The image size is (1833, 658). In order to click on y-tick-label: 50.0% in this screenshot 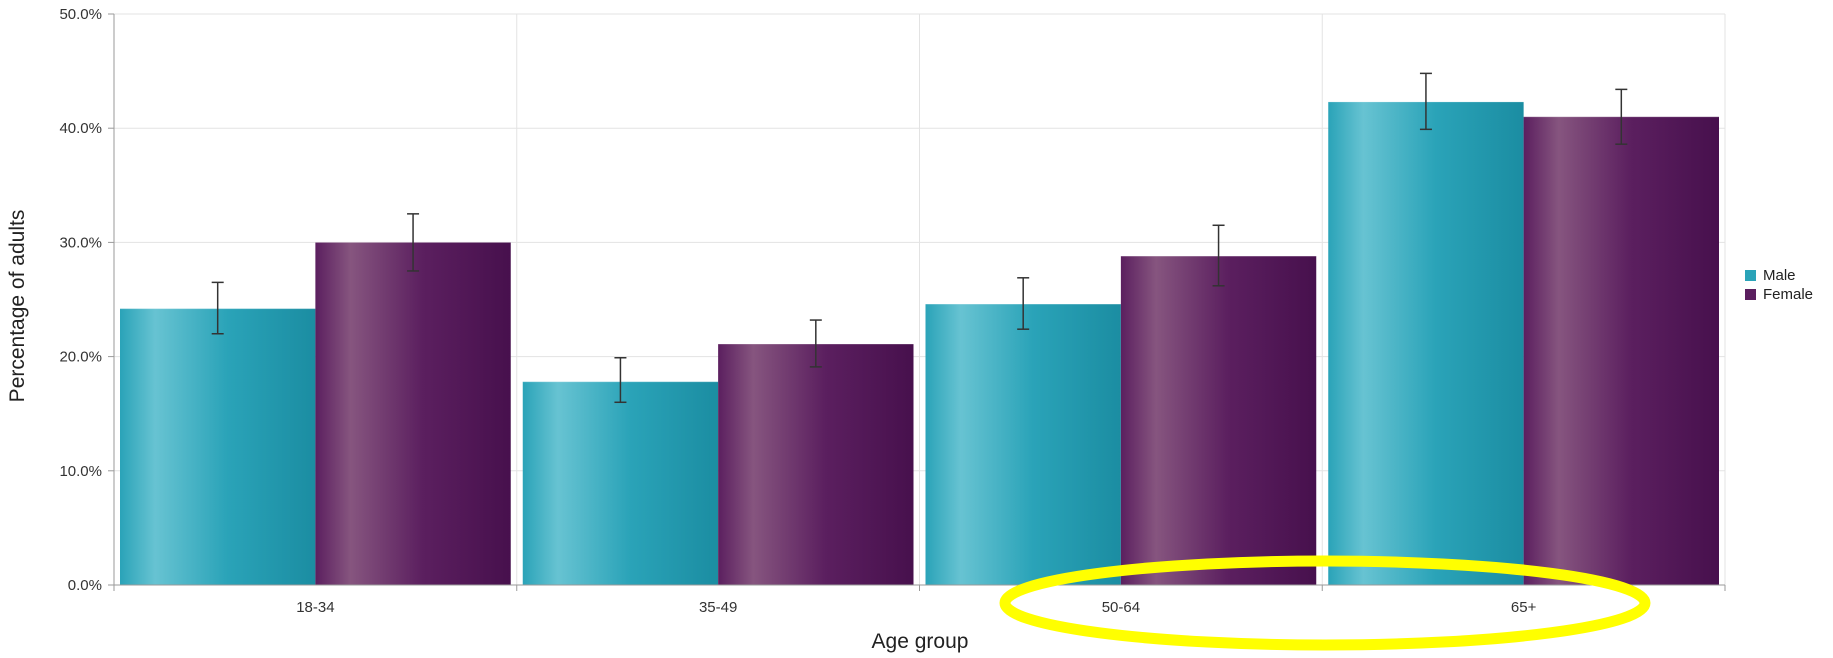, I will do `click(80, 14)`.